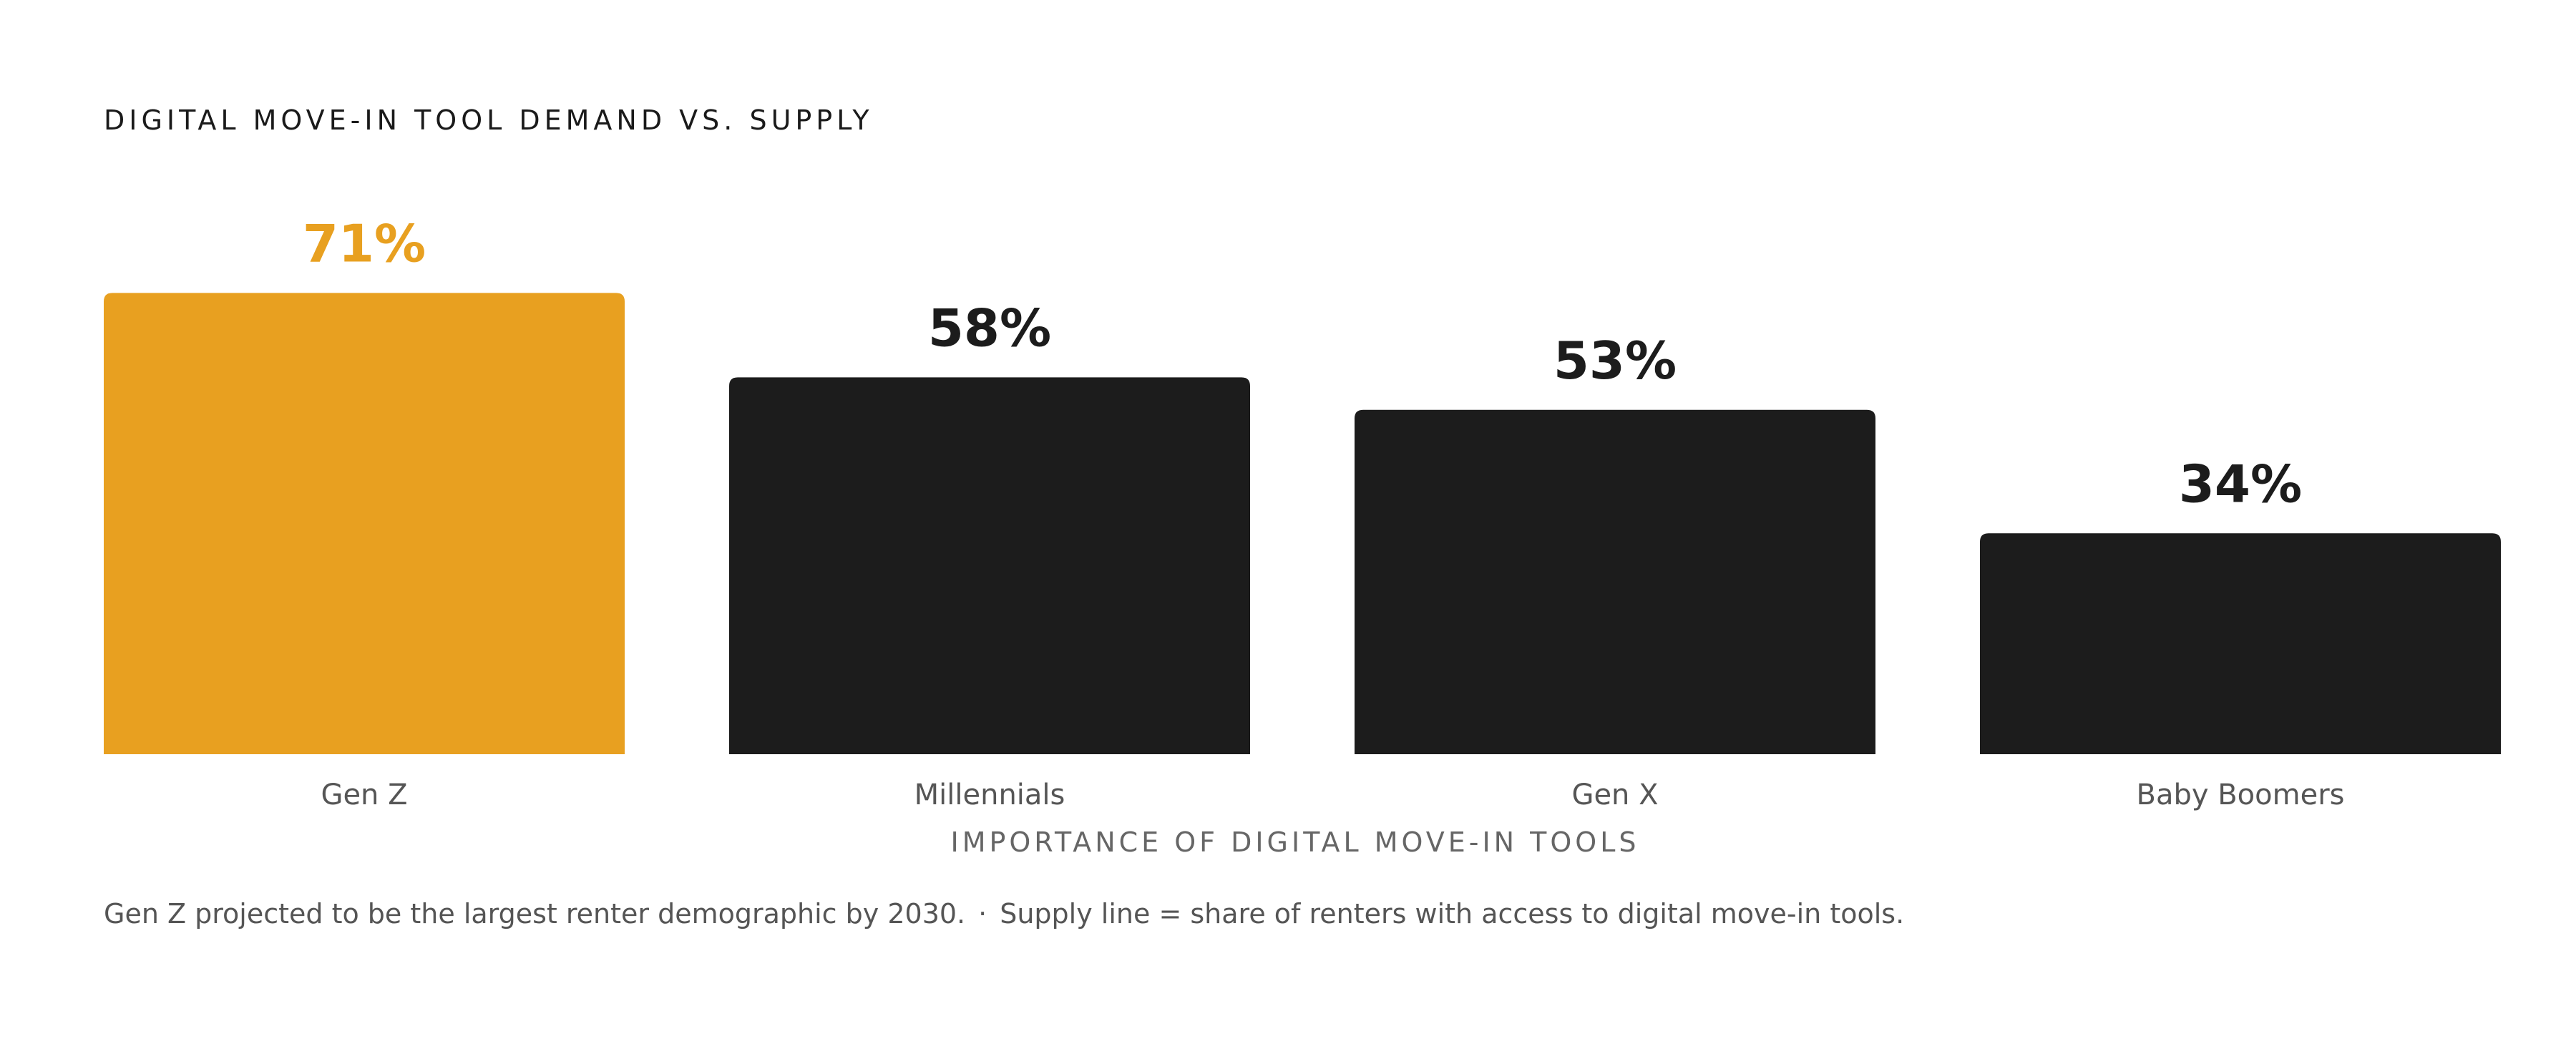  What do you see at coordinates (1615, 582) in the screenshot?
I see `bar-gen-x` at bounding box center [1615, 582].